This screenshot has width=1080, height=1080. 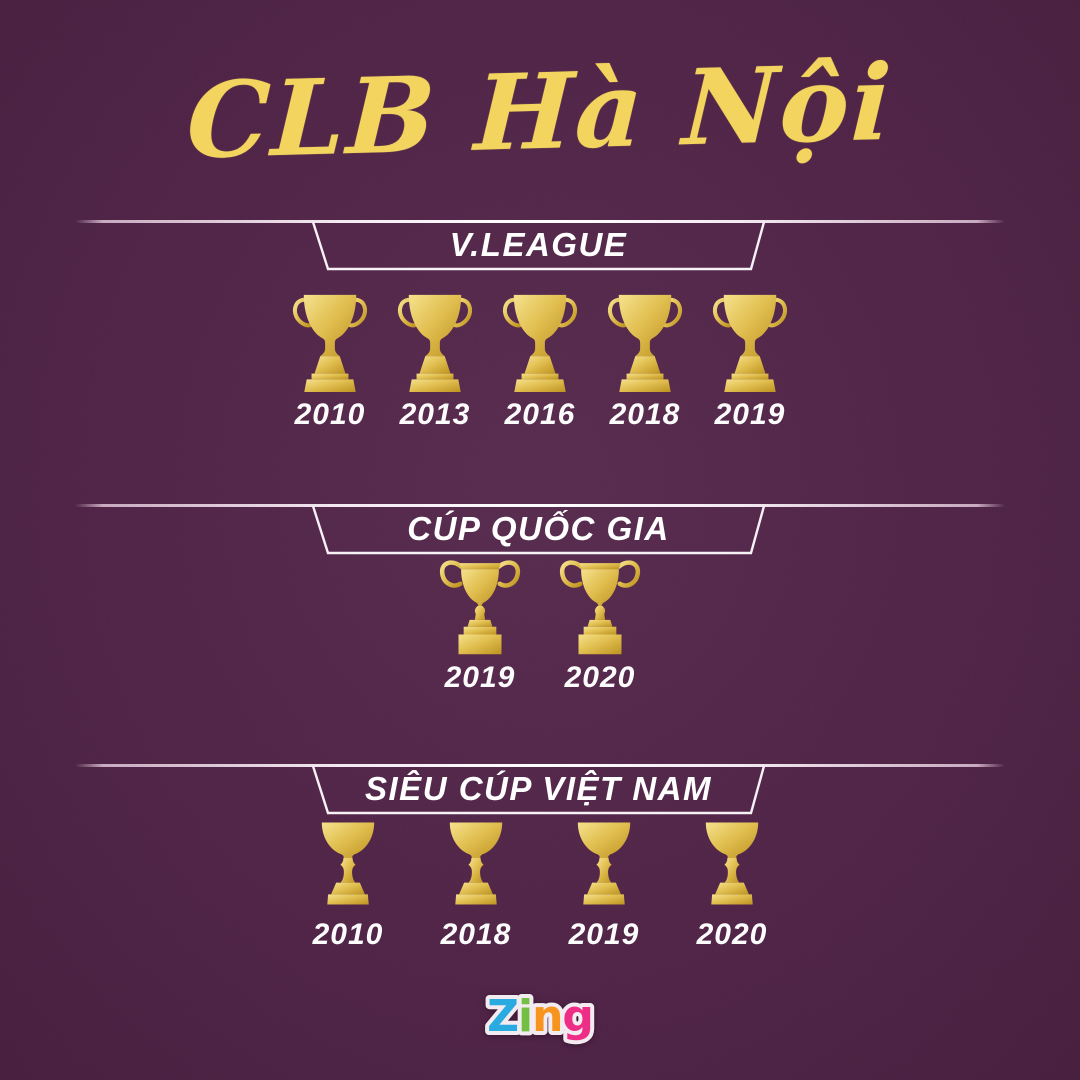 I want to click on trophy-row-cup-quoc-gia: 2019 2020, so click(x=540, y=626).